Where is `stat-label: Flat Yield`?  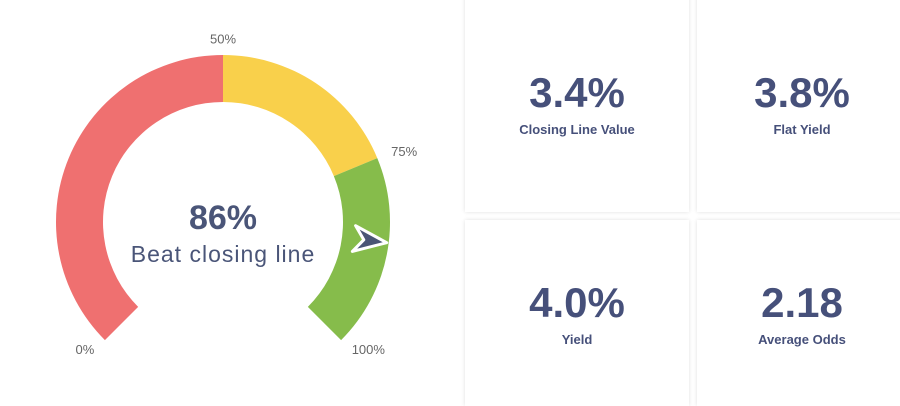 stat-label: Flat Yield is located at coordinates (802, 129).